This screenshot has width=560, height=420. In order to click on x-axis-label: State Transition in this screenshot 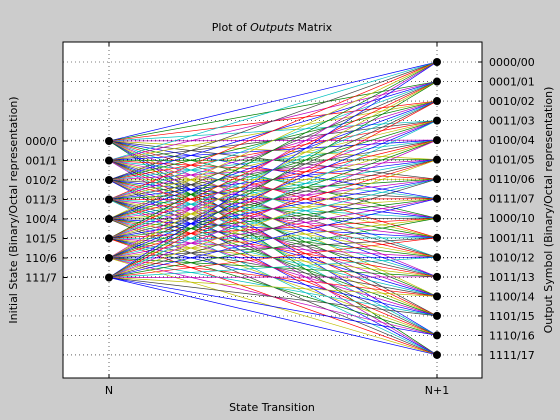, I will do `click(272, 407)`.